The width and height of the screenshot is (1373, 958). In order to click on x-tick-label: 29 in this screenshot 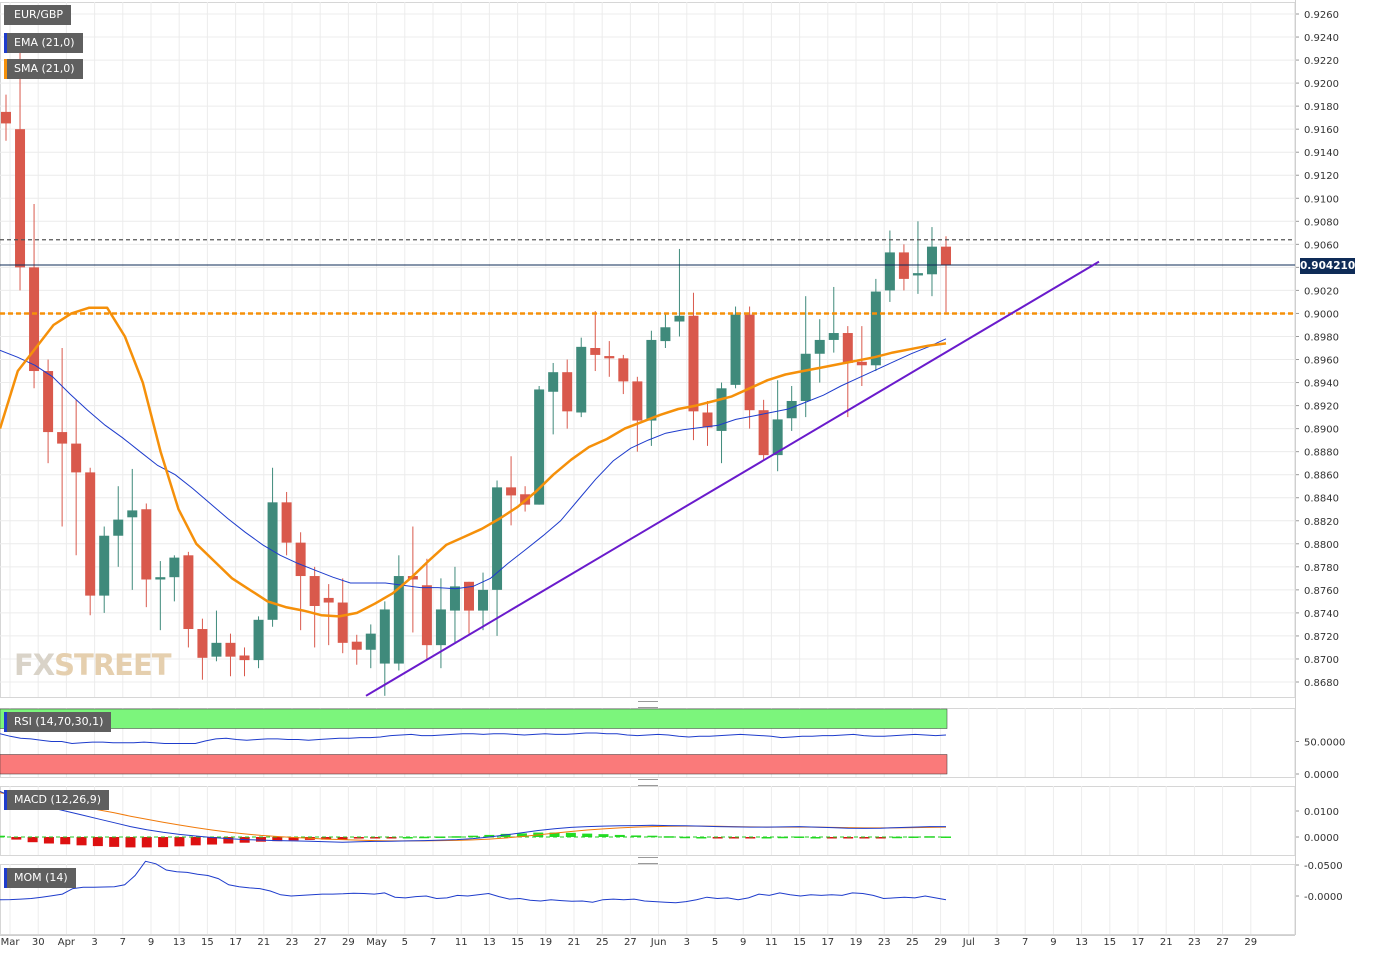, I will do `click(348, 942)`.